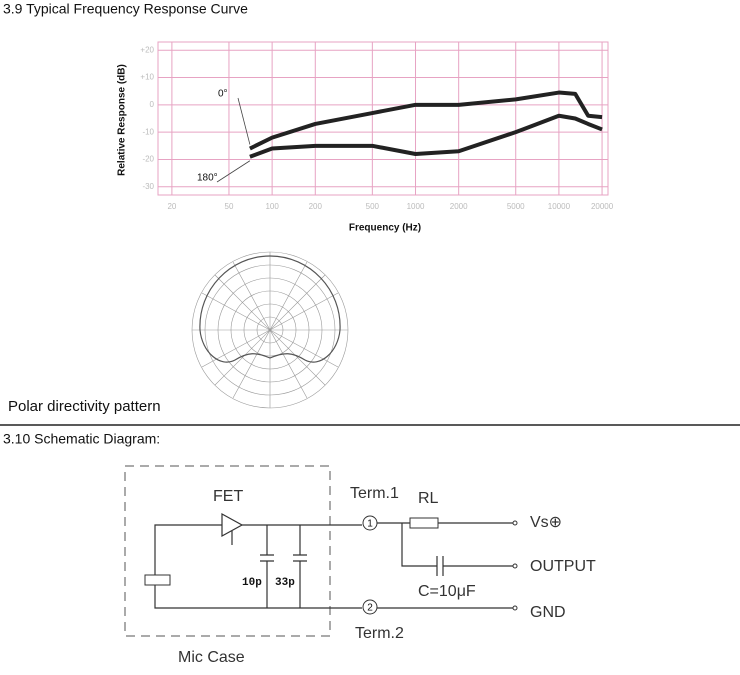 This screenshot has height=675, width=740. What do you see at coordinates (516, 206) in the screenshot?
I see `x-tick-label: 5000` at bounding box center [516, 206].